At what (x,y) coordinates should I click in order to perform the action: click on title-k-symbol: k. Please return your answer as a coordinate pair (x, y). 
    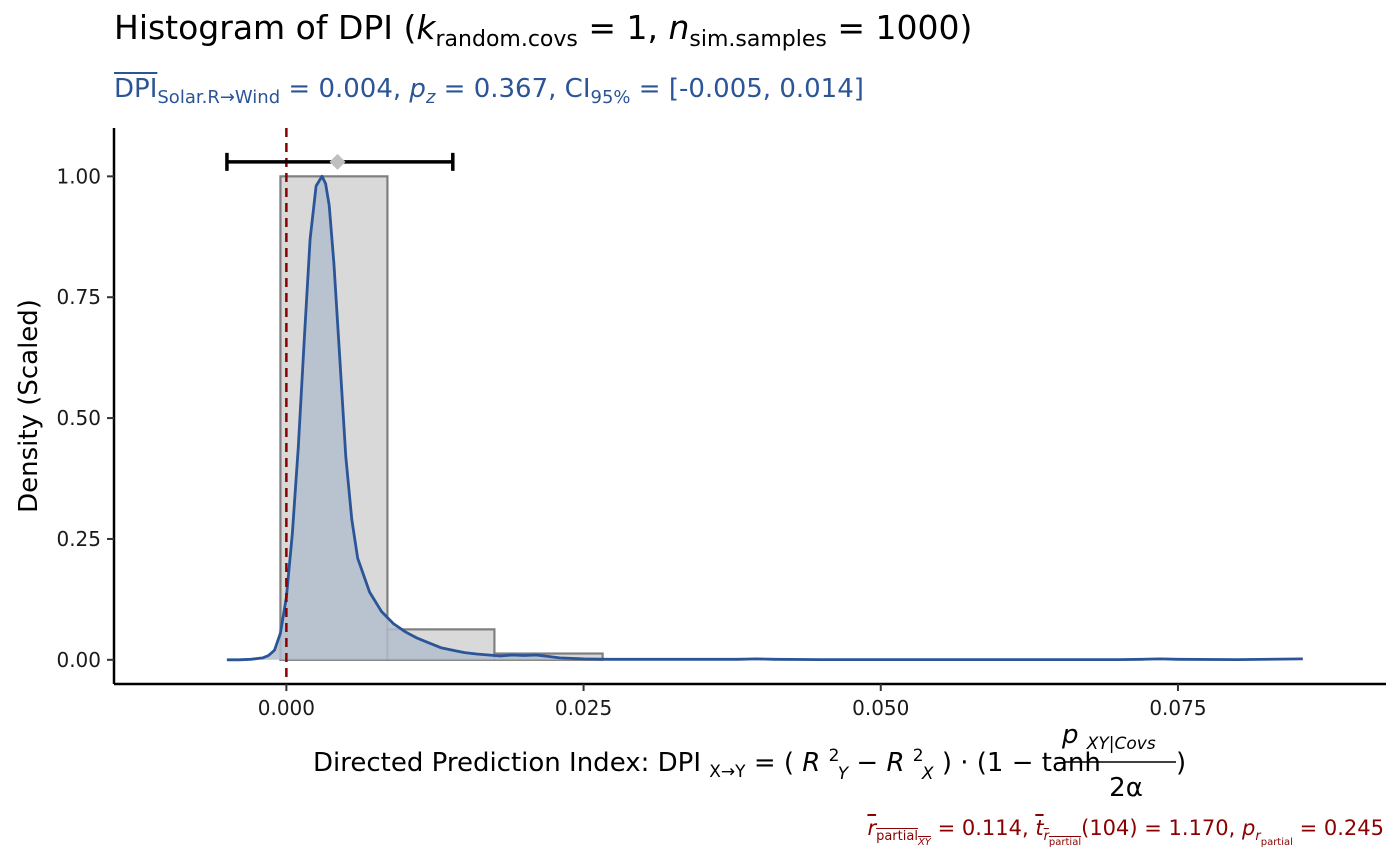
    Looking at the image, I should click on (426, 27).